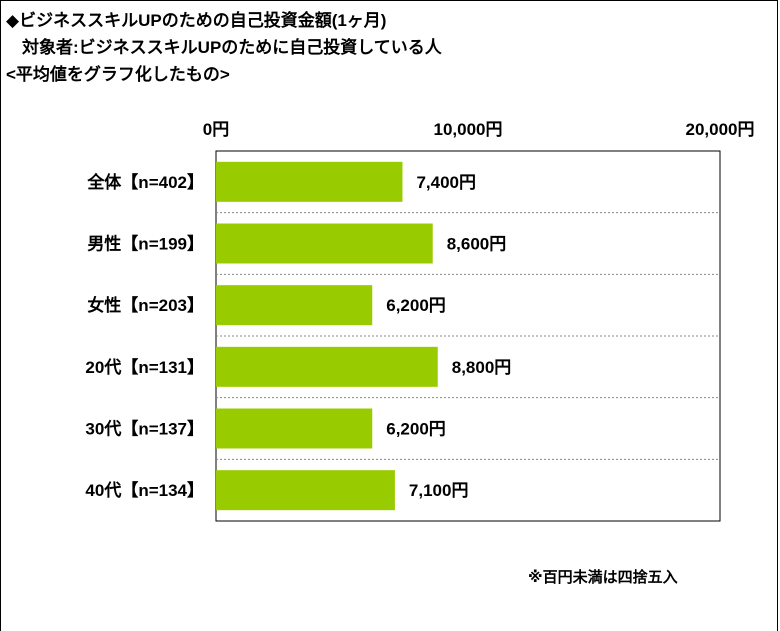  Describe the element at coordinates (482, 367) in the screenshot. I see `data-label: 8,800円` at that location.